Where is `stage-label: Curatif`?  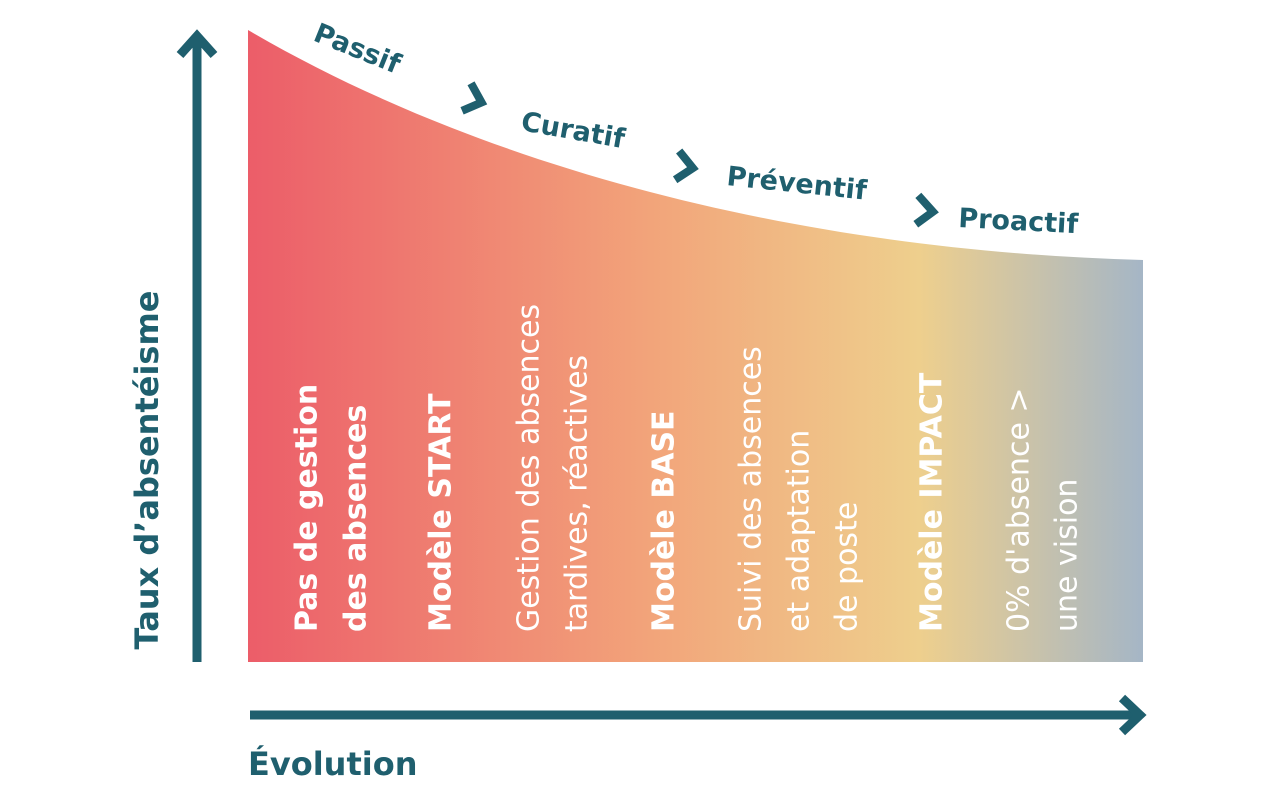
stage-label: Curatif is located at coordinates (573, 130).